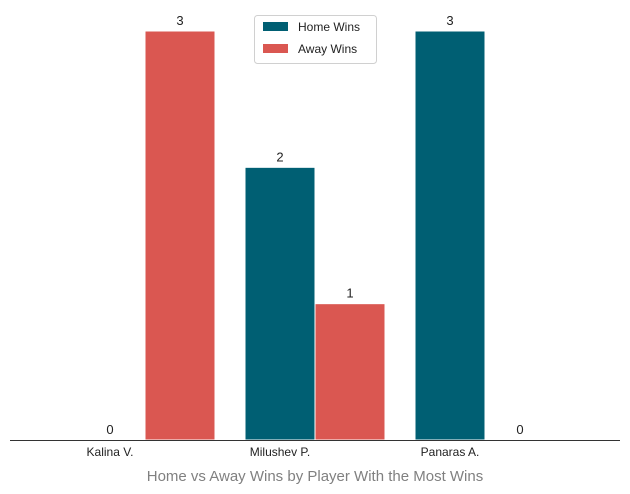 Image resolution: width=630 pixels, height=494 pixels. What do you see at coordinates (349, 293) in the screenshot?
I see `value-label-away-wins-milushev-p: 1` at bounding box center [349, 293].